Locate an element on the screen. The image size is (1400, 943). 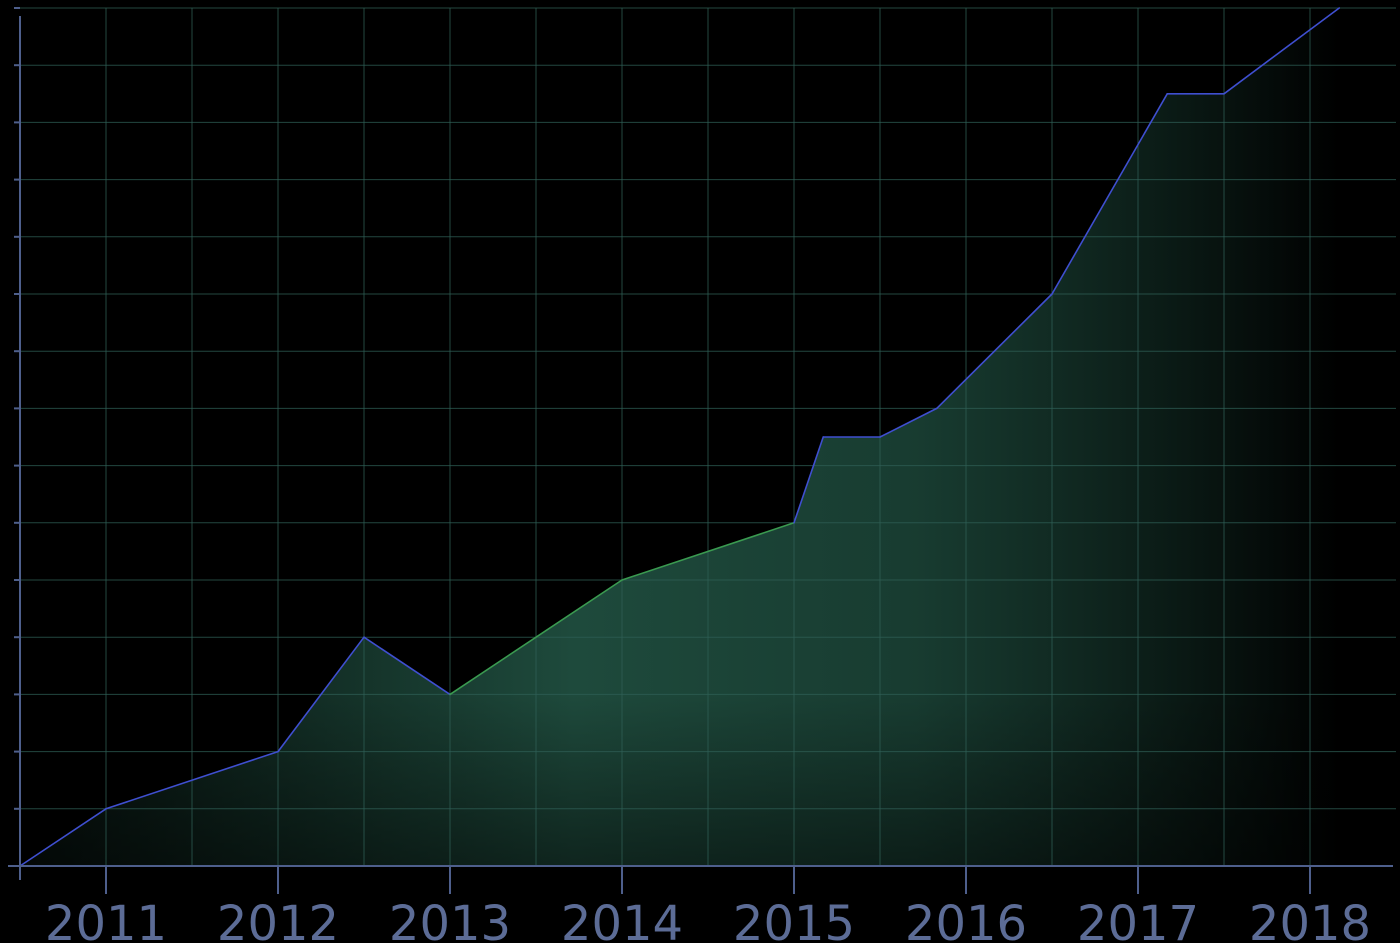
x-tick-label: 2013 is located at coordinates (450, 919).